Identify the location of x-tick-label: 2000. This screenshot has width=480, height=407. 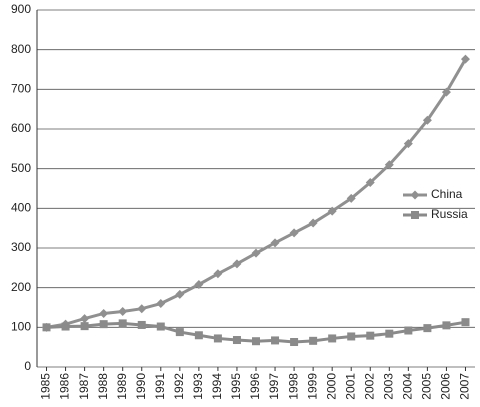
(331, 386).